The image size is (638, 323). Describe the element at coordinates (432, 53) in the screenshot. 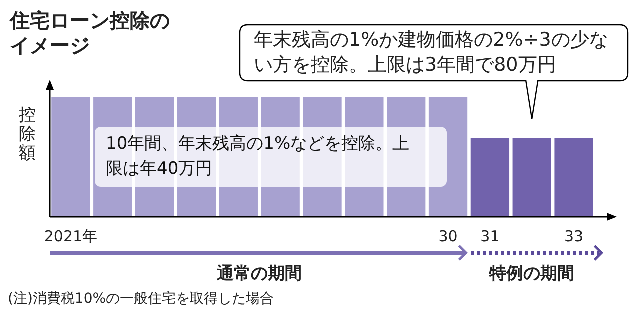

I see `text: 年末残高の1%か建物価格の2%÷3の少ない方を控除。上限は3年間で80万円` at that location.